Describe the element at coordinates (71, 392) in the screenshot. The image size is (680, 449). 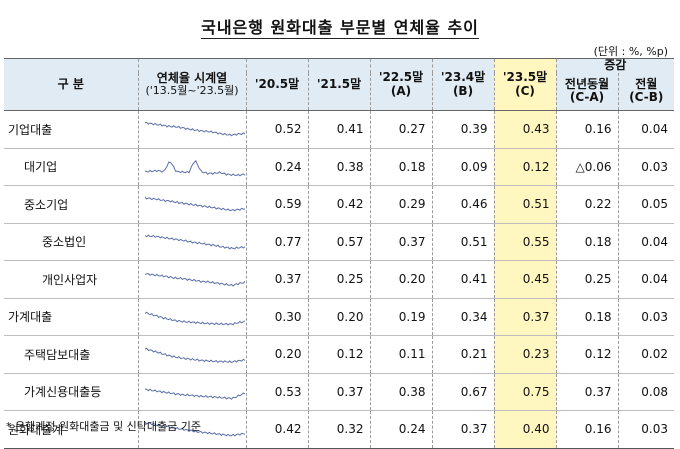
I see `row-label: 가계신용대출등` at that location.